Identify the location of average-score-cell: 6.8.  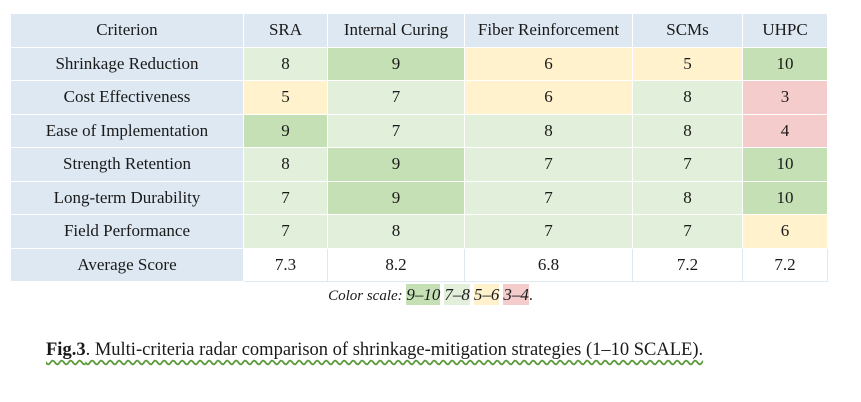
(548, 264).